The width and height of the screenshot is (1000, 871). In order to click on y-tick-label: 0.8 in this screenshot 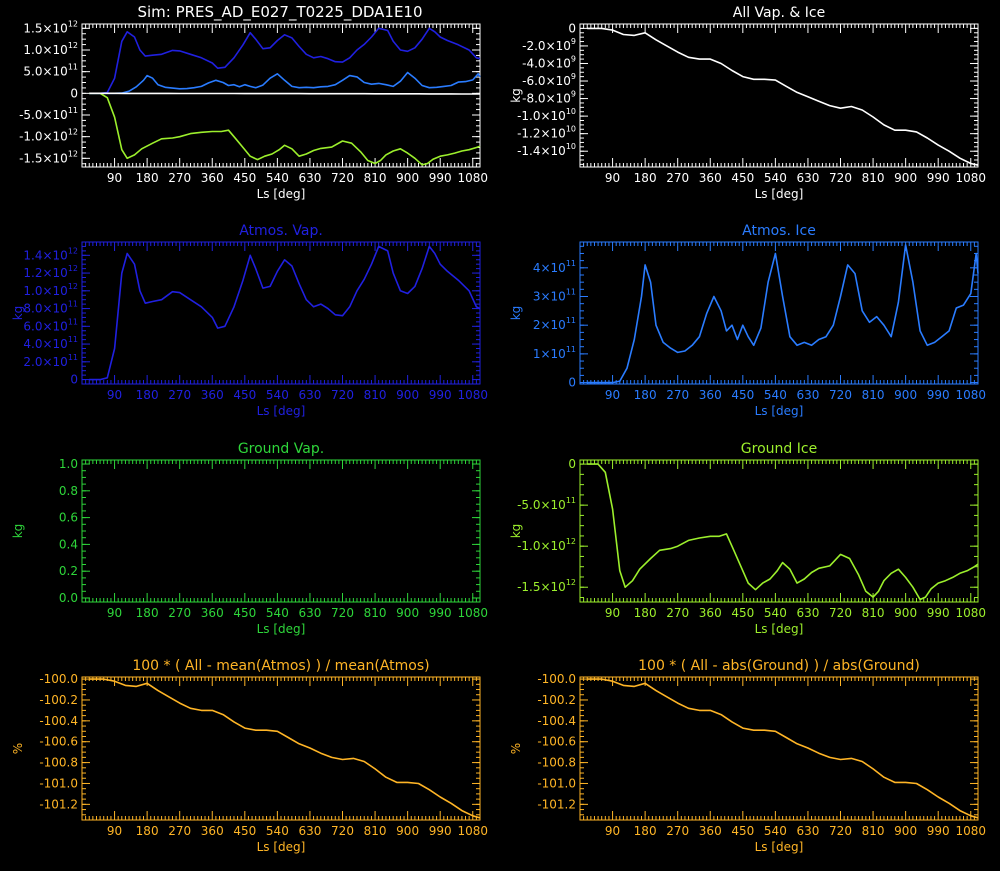, I will do `click(68, 491)`.